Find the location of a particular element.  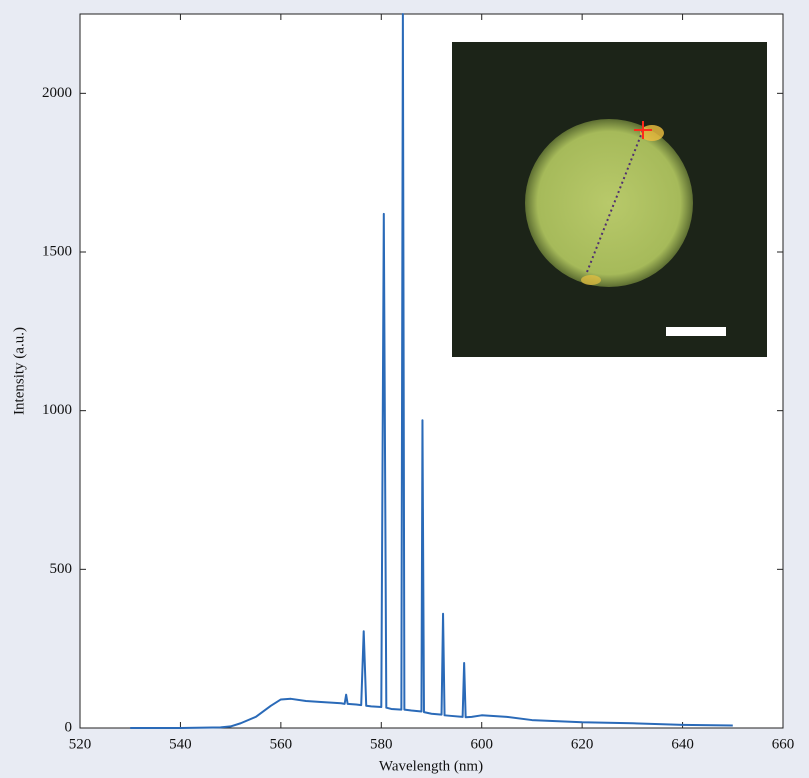

y-tick-label: 500 is located at coordinates (61, 569).